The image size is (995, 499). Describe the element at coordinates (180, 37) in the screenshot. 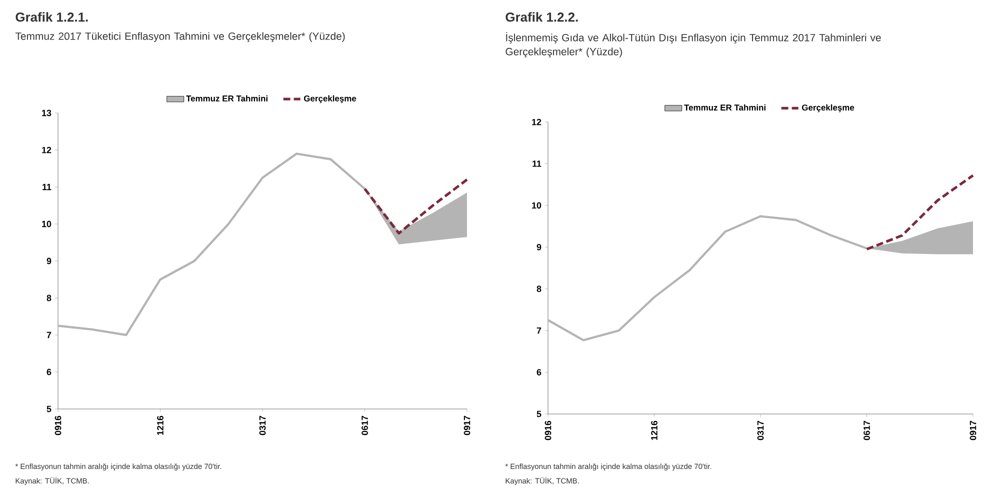

I see `chart-subtitle: Temmuz 2017 Tüketici Enflasyon Tahmini ve Gerçekleşmeler* (Yüzde)` at that location.